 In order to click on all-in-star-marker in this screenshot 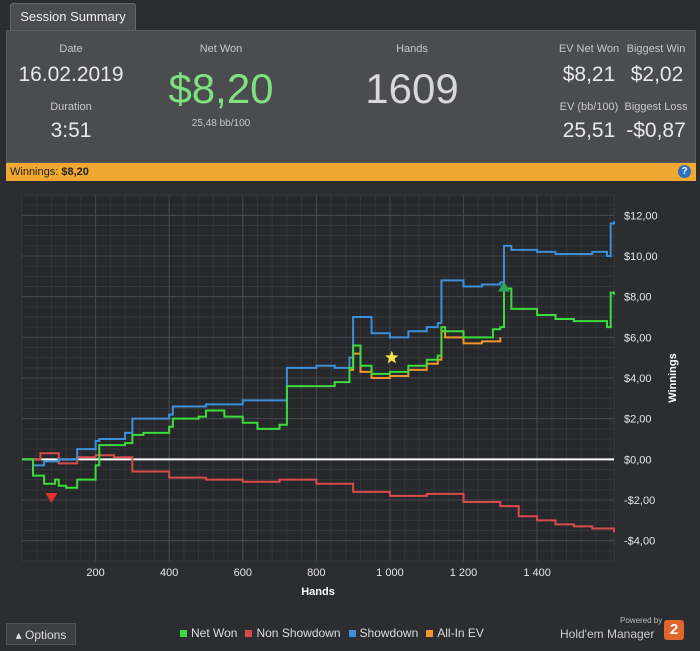, I will do `click(392, 357)`.